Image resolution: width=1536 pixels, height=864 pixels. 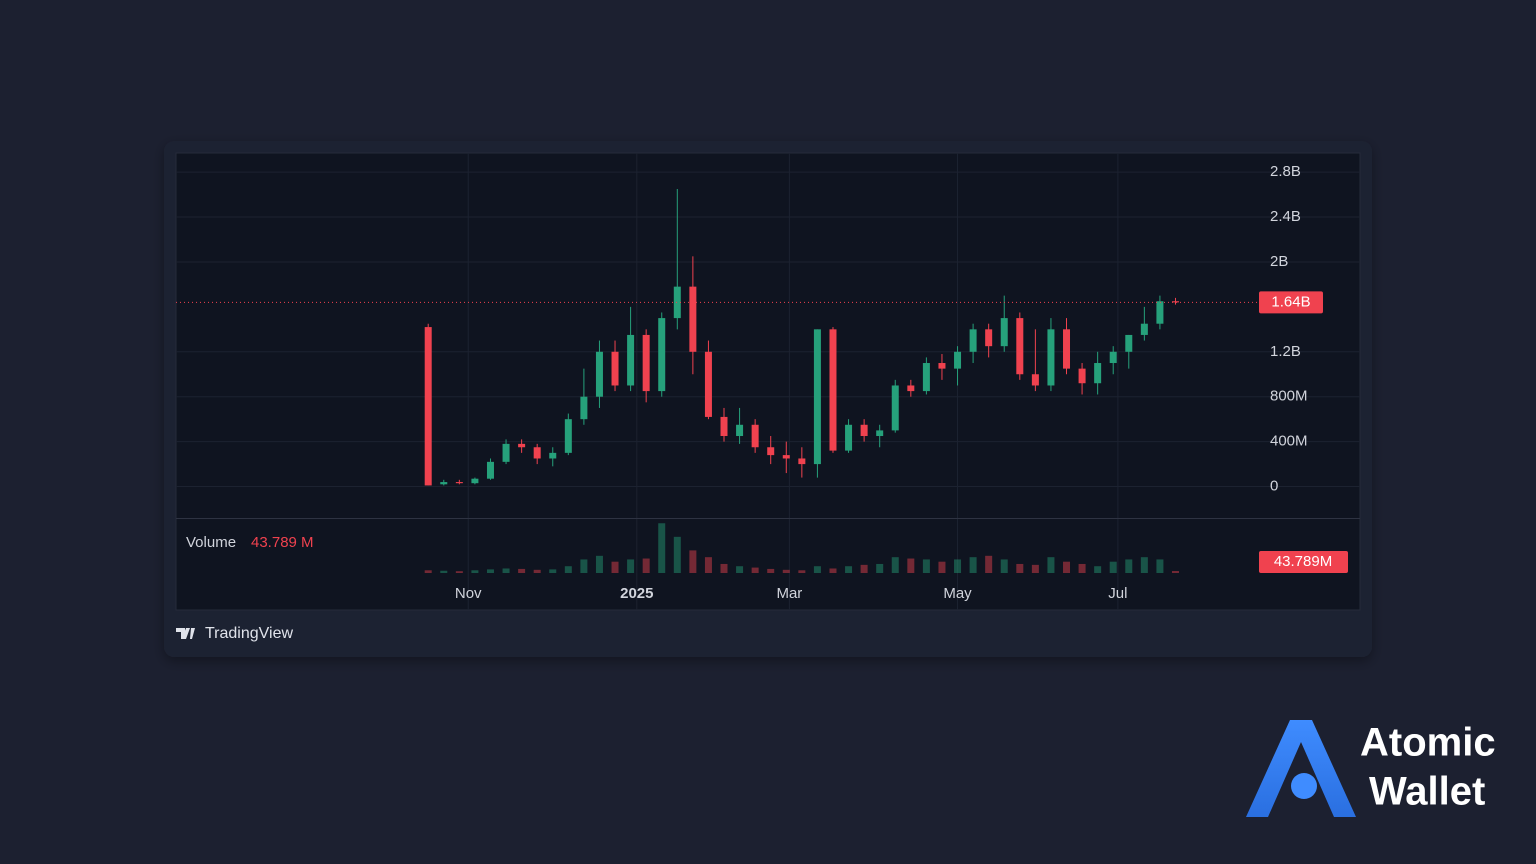 I want to click on x-tick-label: Jul, so click(x=1117, y=593).